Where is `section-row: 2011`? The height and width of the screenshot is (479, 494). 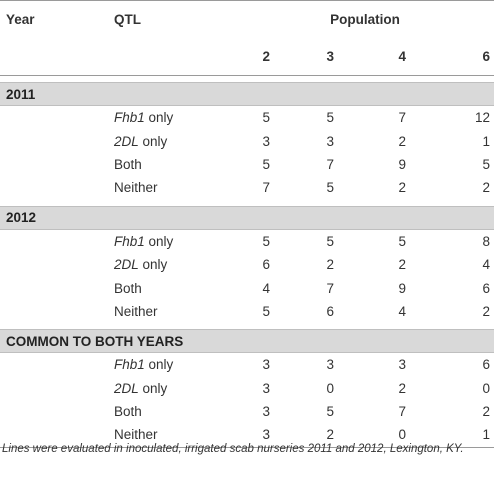
section-row: 2011 is located at coordinates (247, 94).